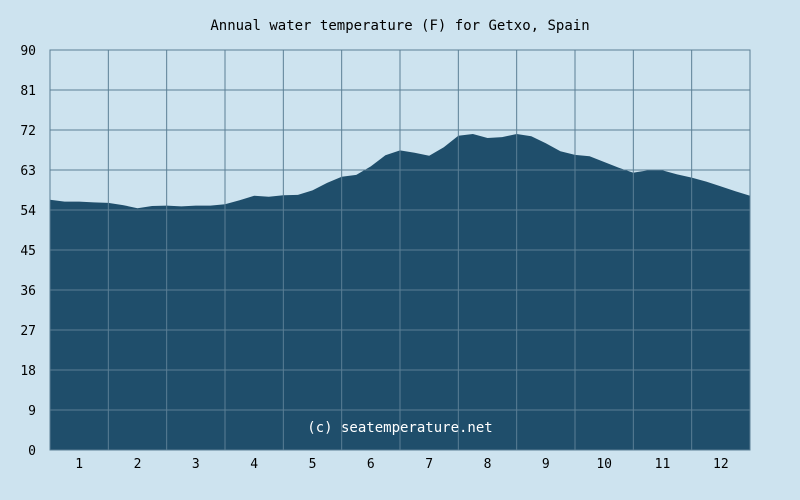  Describe the element at coordinates (28, 131) in the screenshot. I see `y-tick-label: 72` at that location.